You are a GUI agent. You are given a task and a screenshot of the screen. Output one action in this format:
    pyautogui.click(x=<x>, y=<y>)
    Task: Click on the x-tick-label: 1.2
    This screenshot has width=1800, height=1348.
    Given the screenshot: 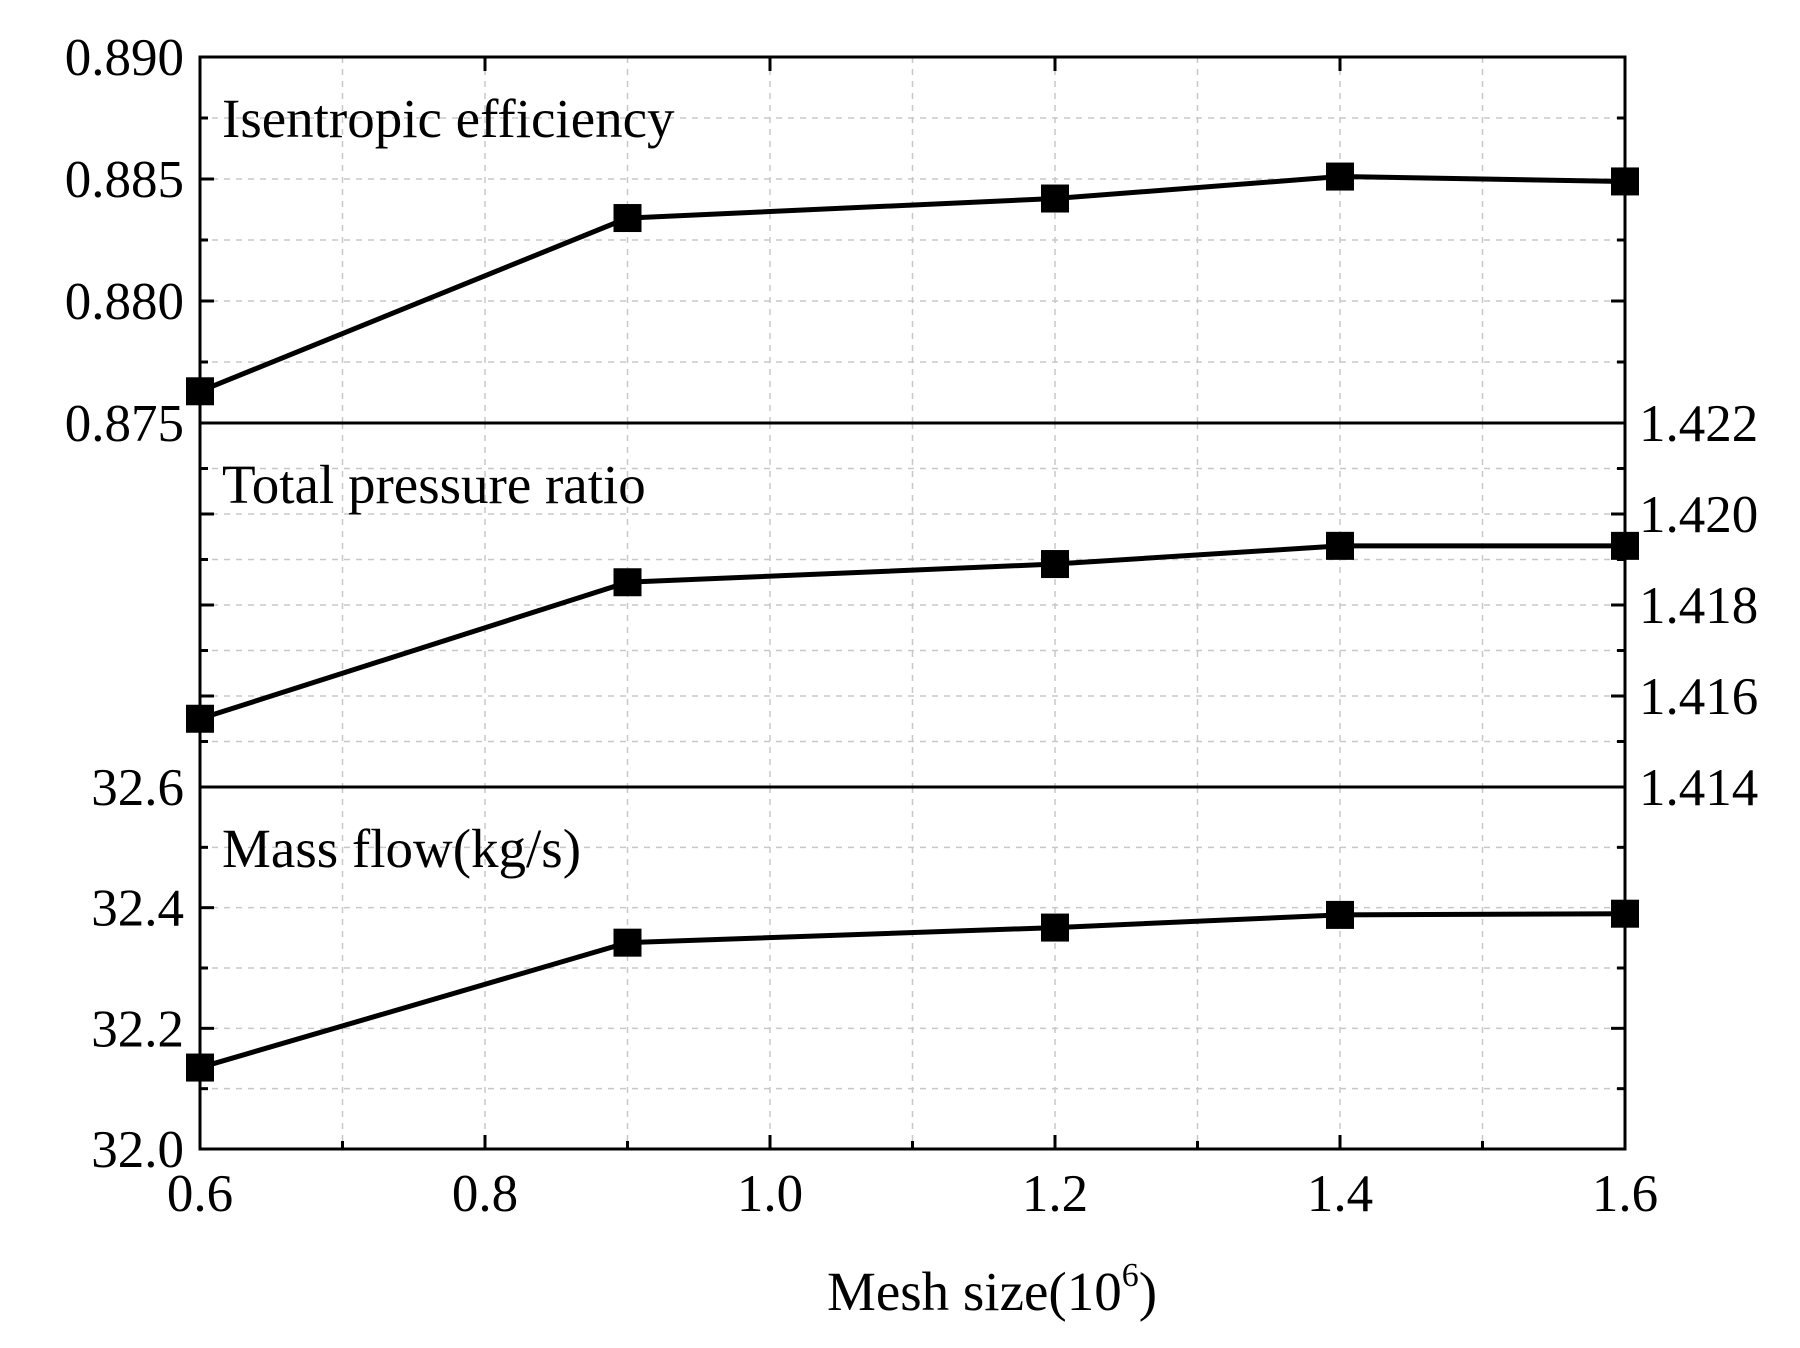 What is the action you would take?
    pyautogui.click(x=1055, y=1194)
    